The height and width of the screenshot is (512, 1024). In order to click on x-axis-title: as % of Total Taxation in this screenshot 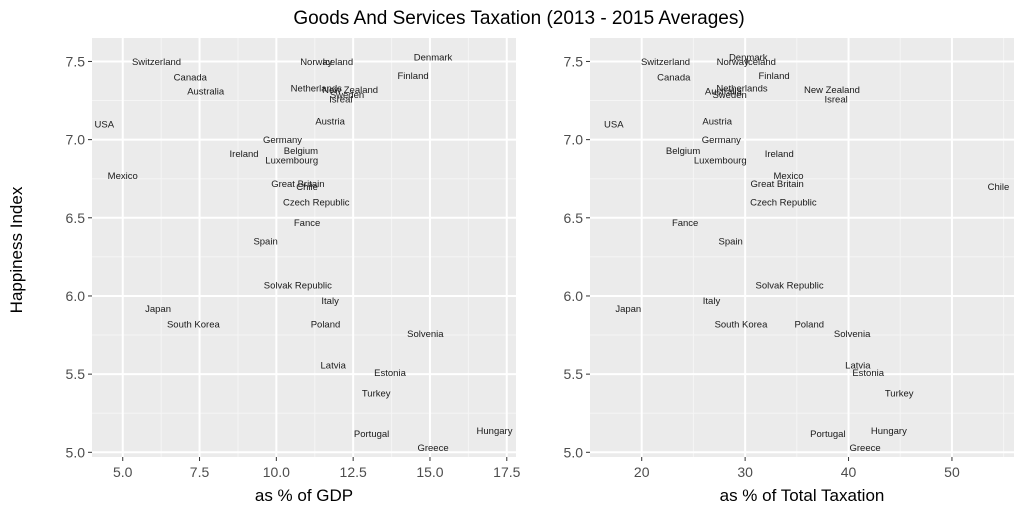, I will do `click(802, 495)`.